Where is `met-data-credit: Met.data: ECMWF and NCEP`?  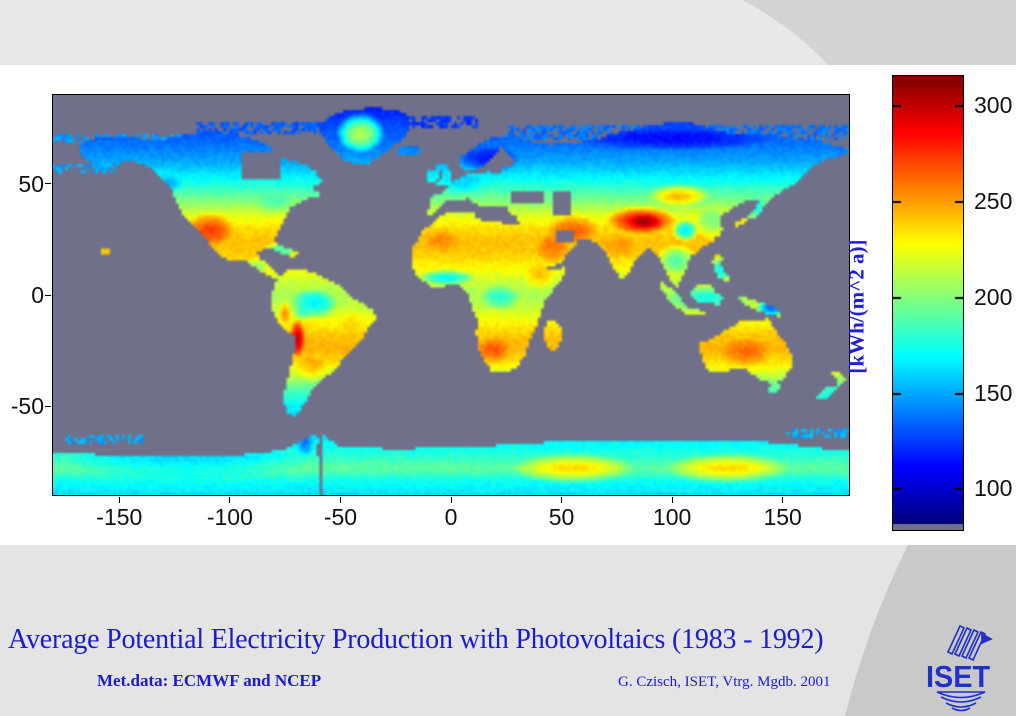 met-data-credit: Met.data: ECMWF and NCEP is located at coordinates (209, 680).